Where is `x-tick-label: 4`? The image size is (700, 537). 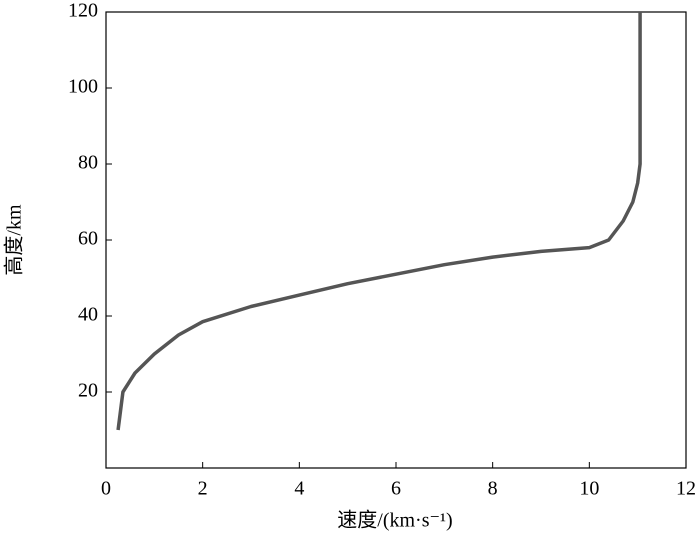 x-tick-label: 4 is located at coordinates (299, 489).